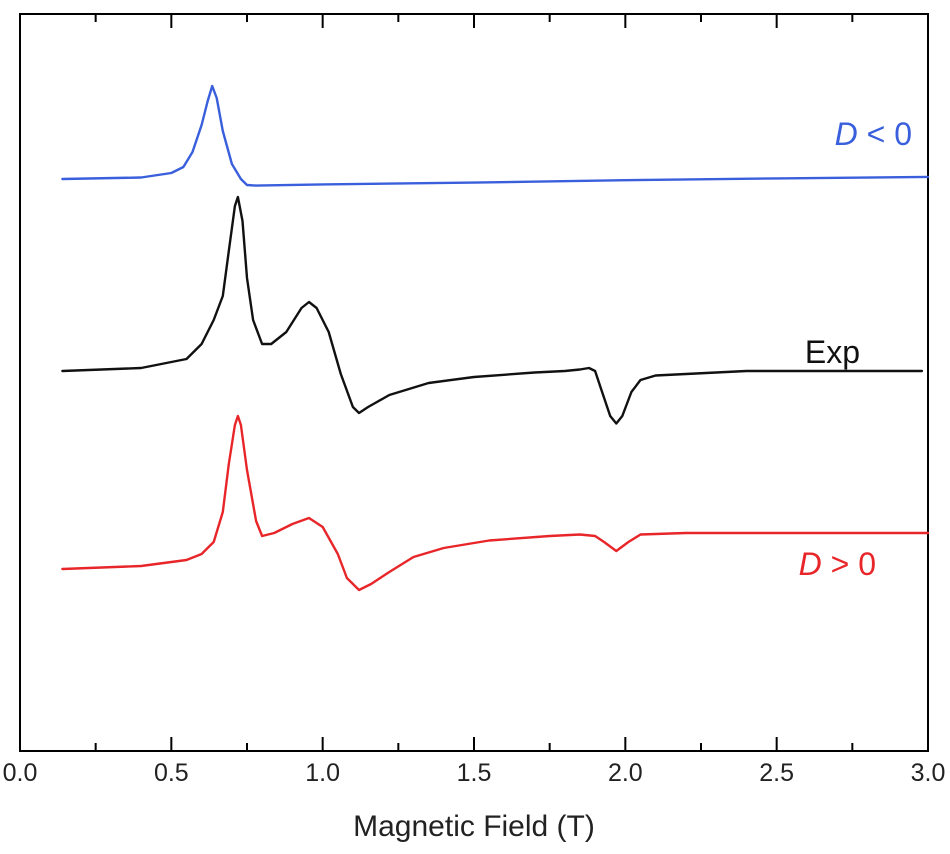 The width and height of the screenshot is (950, 854). Describe the element at coordinates (832, 352) in the screenshot. I see `series-label-1: Exp` at that location.